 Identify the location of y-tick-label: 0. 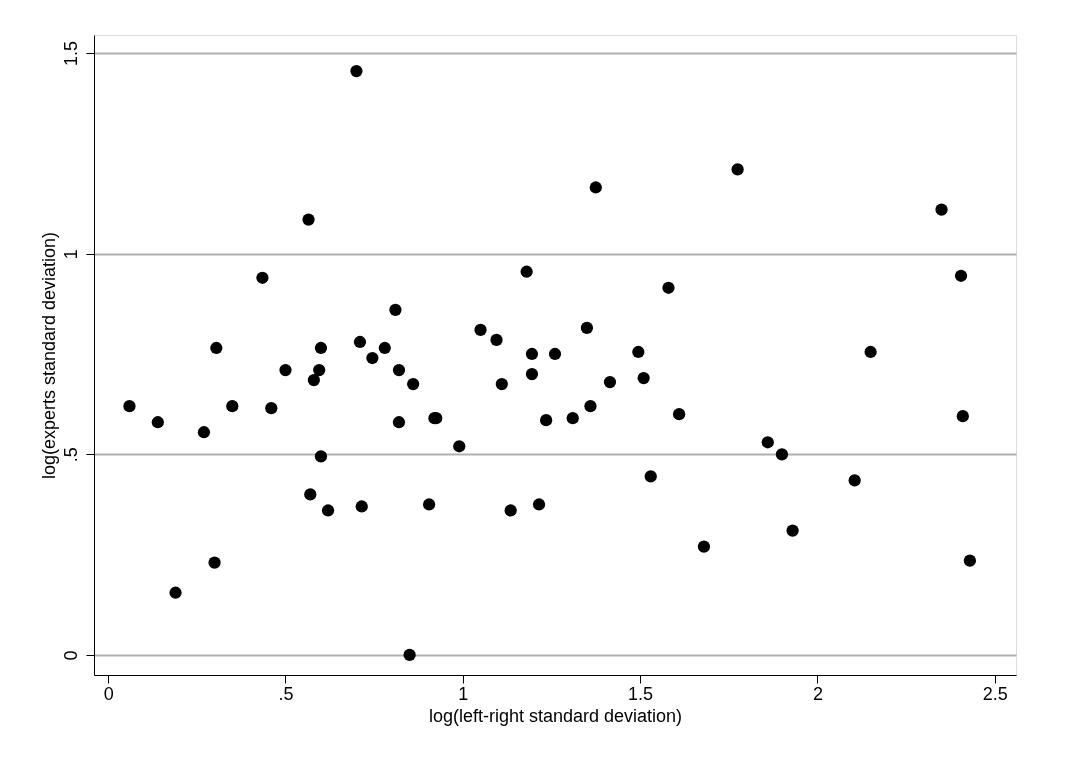
(70, 655).